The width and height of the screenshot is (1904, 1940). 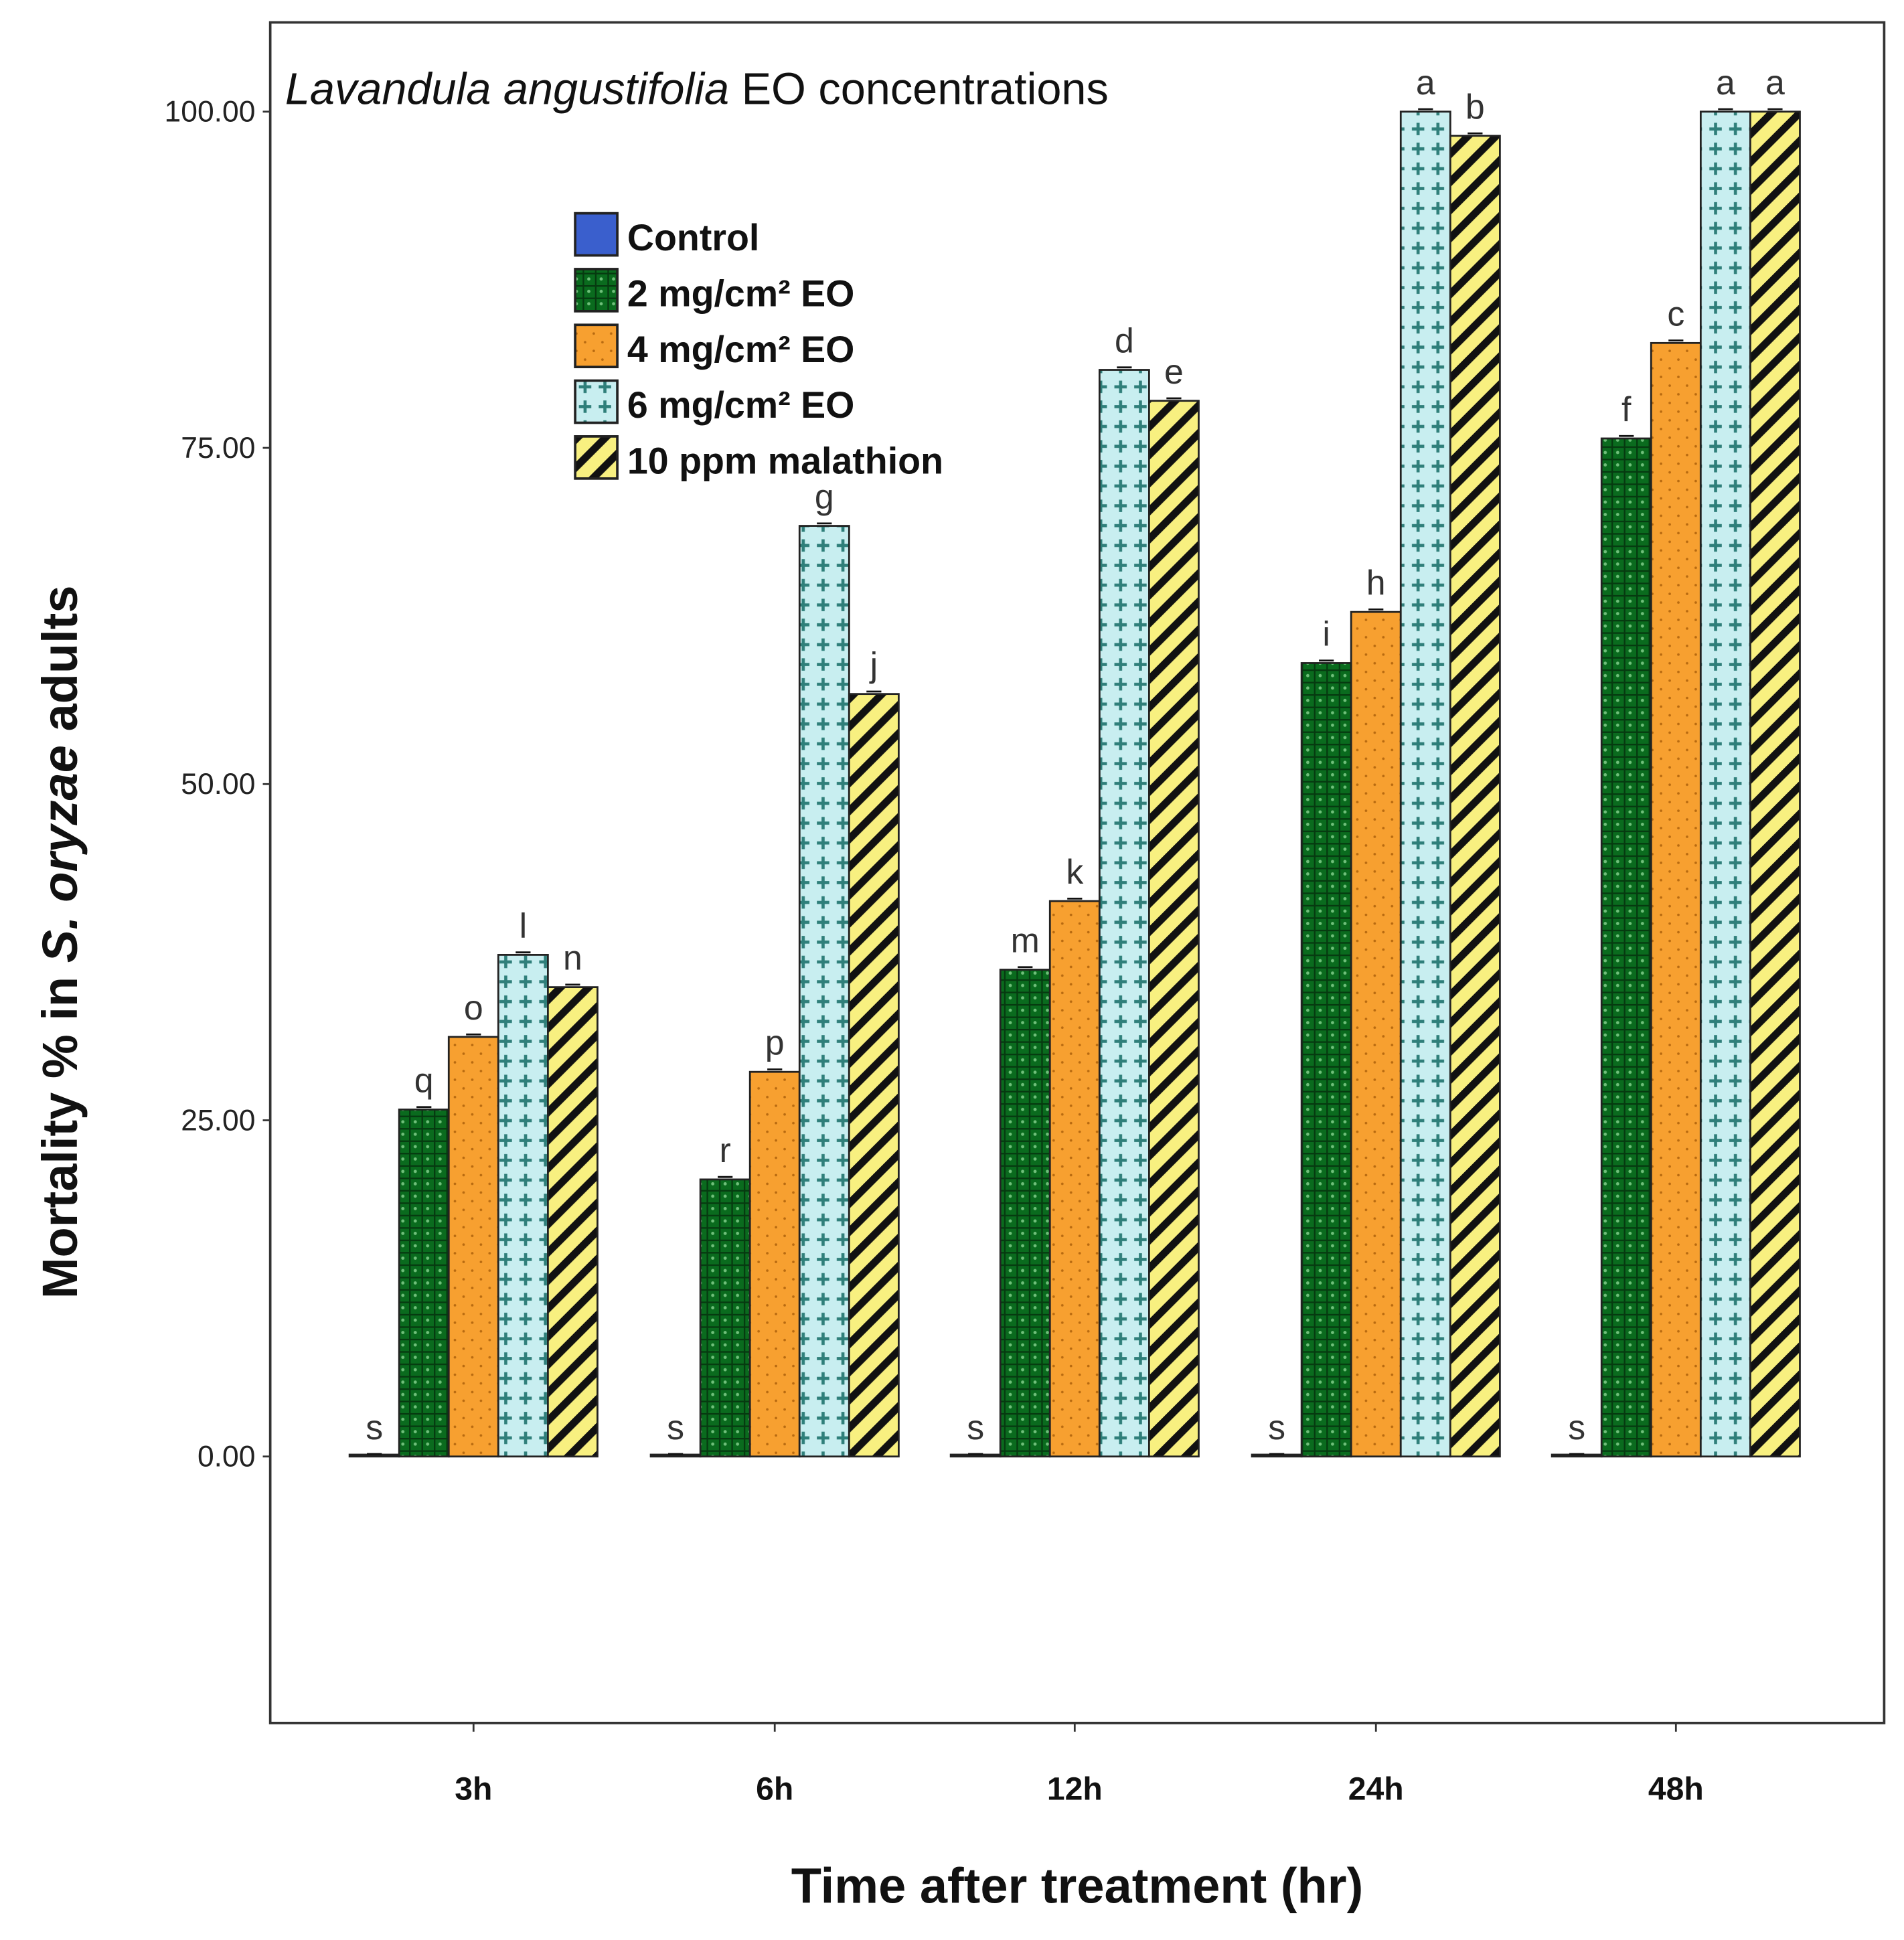 What do you see at coordinates (785, 461) in the screenshot?
I see `legend-label: 10 ppm malathion` at bounding box center [785, 461].